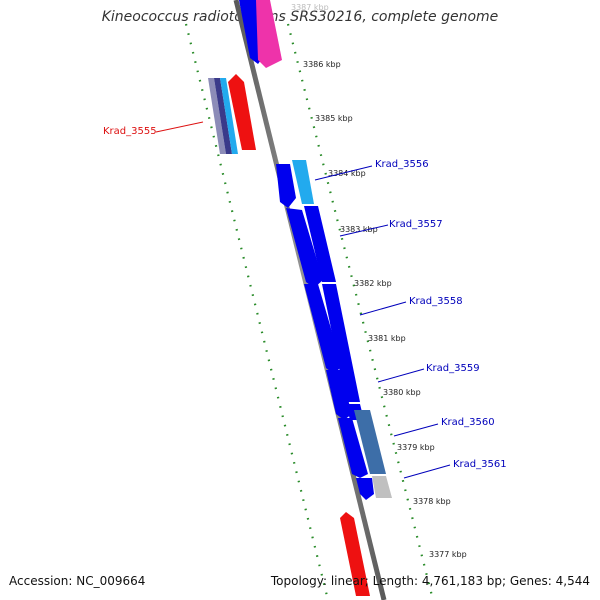  Describe the element at coordinates (365, 489) in the screenshot. I see `gene-block-3561-rev` at that location.